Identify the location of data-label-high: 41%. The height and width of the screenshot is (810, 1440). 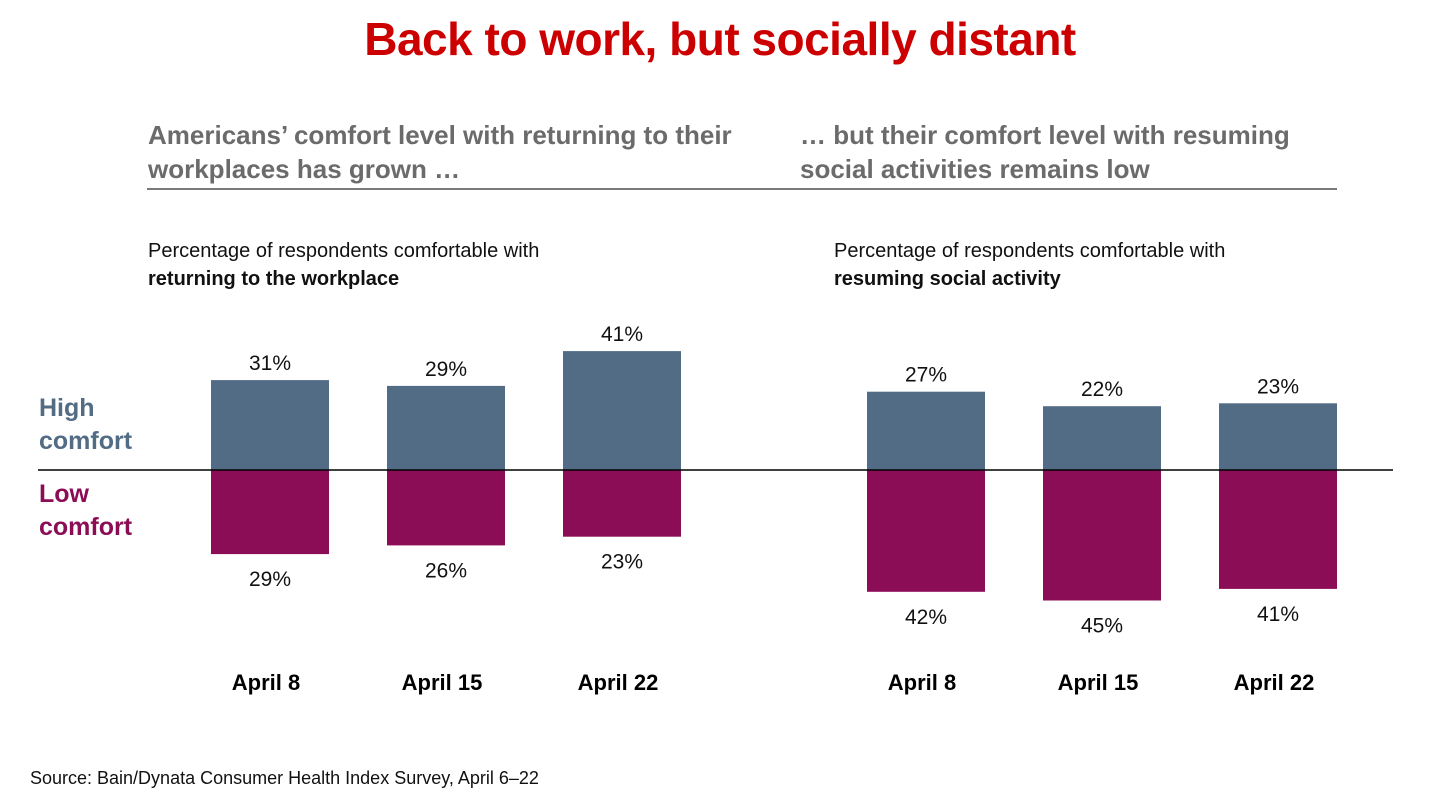
(622, 334).